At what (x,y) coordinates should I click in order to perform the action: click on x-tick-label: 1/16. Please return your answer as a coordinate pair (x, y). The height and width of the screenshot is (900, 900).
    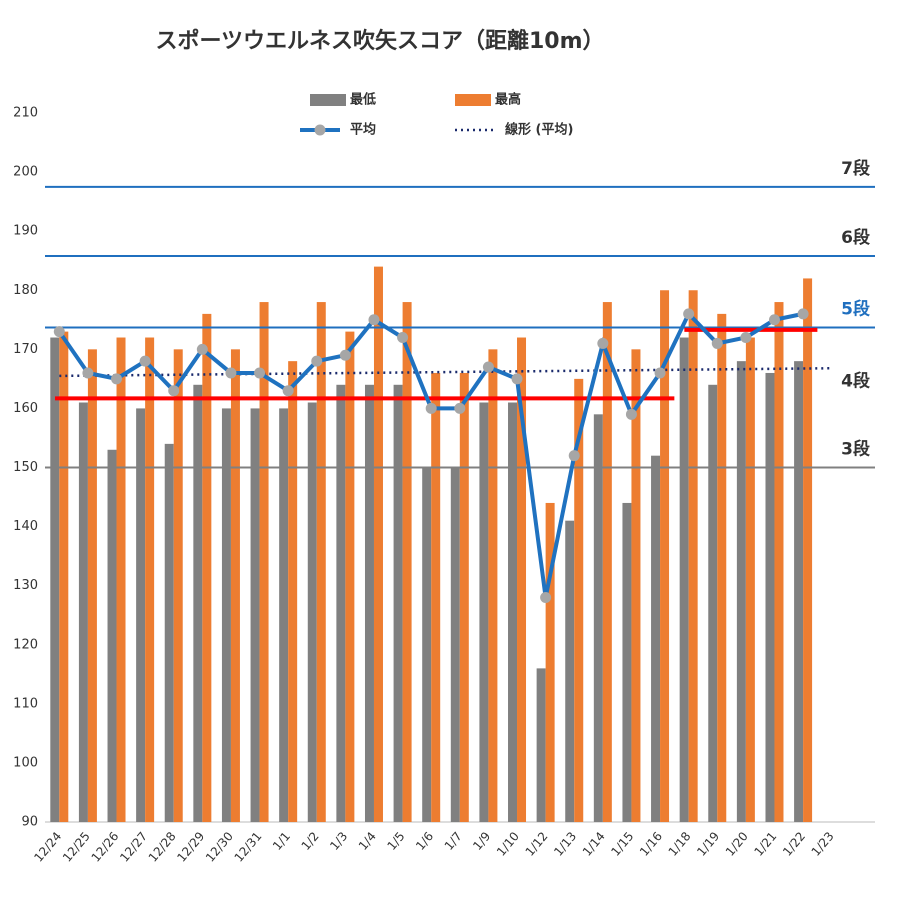
    Looking at the image, I should click on (651, 844).